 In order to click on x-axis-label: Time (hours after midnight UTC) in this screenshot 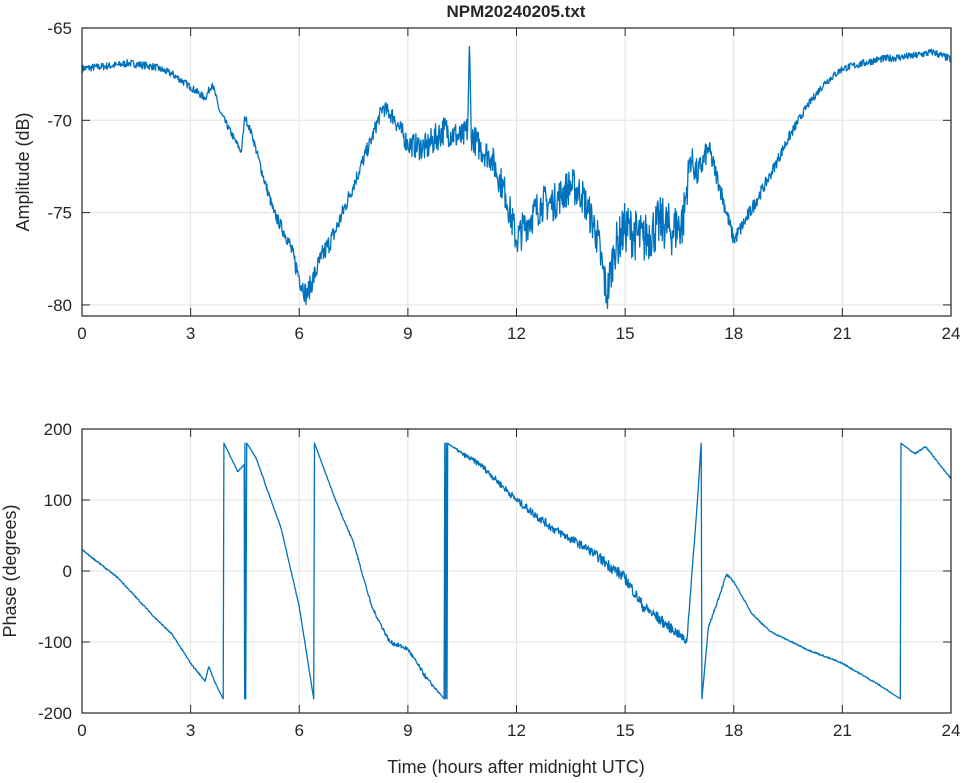, I will do `click(515, 767)`.